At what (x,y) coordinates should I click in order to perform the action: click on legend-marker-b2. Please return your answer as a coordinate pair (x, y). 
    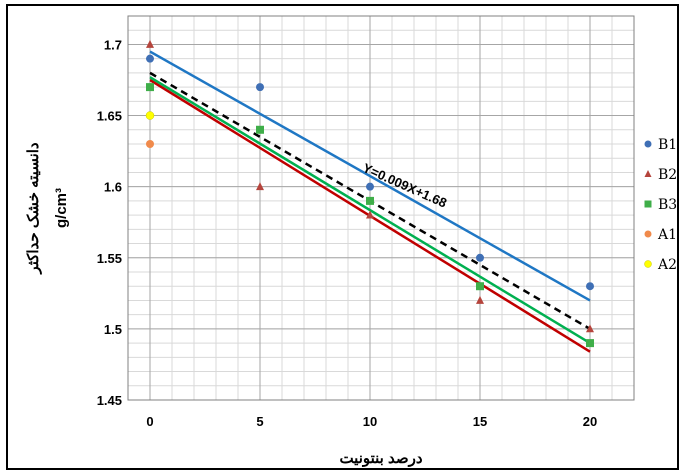
    Looking at the image, I should click on (648, 173).